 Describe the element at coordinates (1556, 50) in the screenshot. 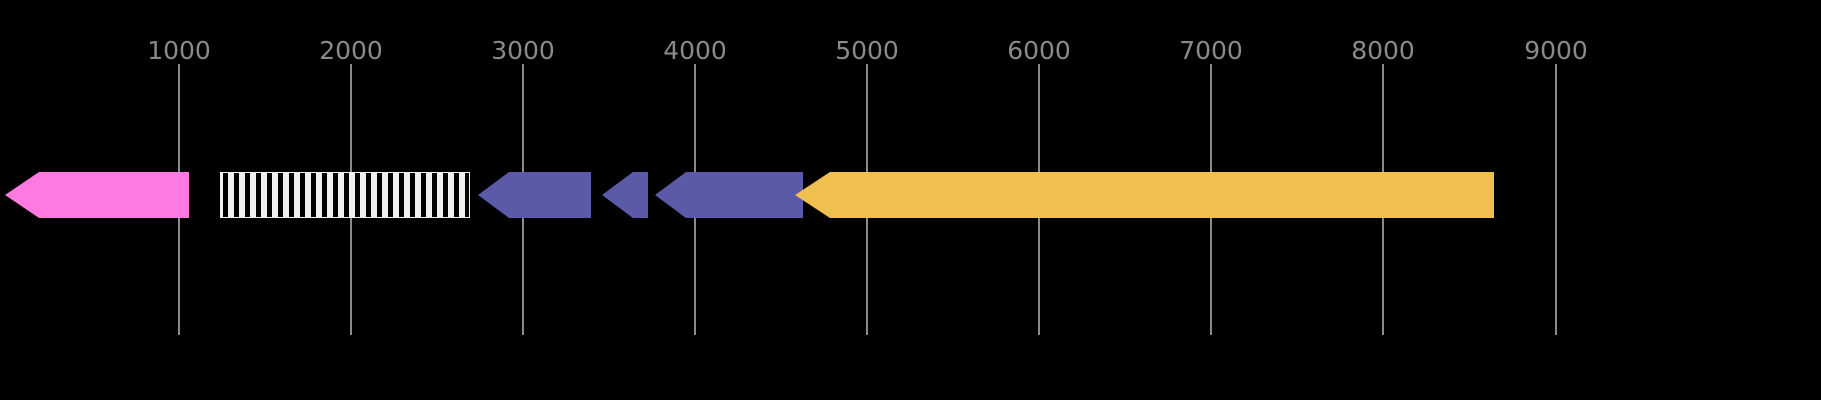

I see `axis-tick-label-9000: 9000` at that location.